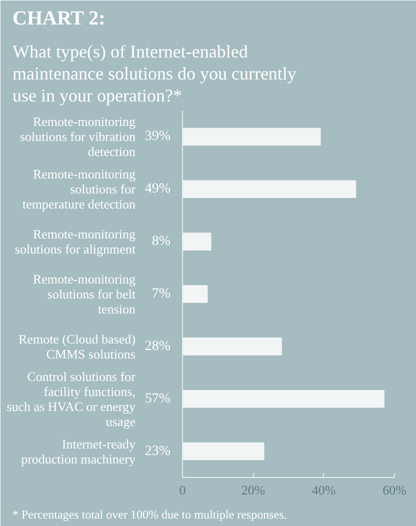 This screenshot has width=416, height=526. I want to click on chart-subtitle: What type(s) of Internet-enabled maintenance solutions do you currently use in your operation?*, so click(154, 74).